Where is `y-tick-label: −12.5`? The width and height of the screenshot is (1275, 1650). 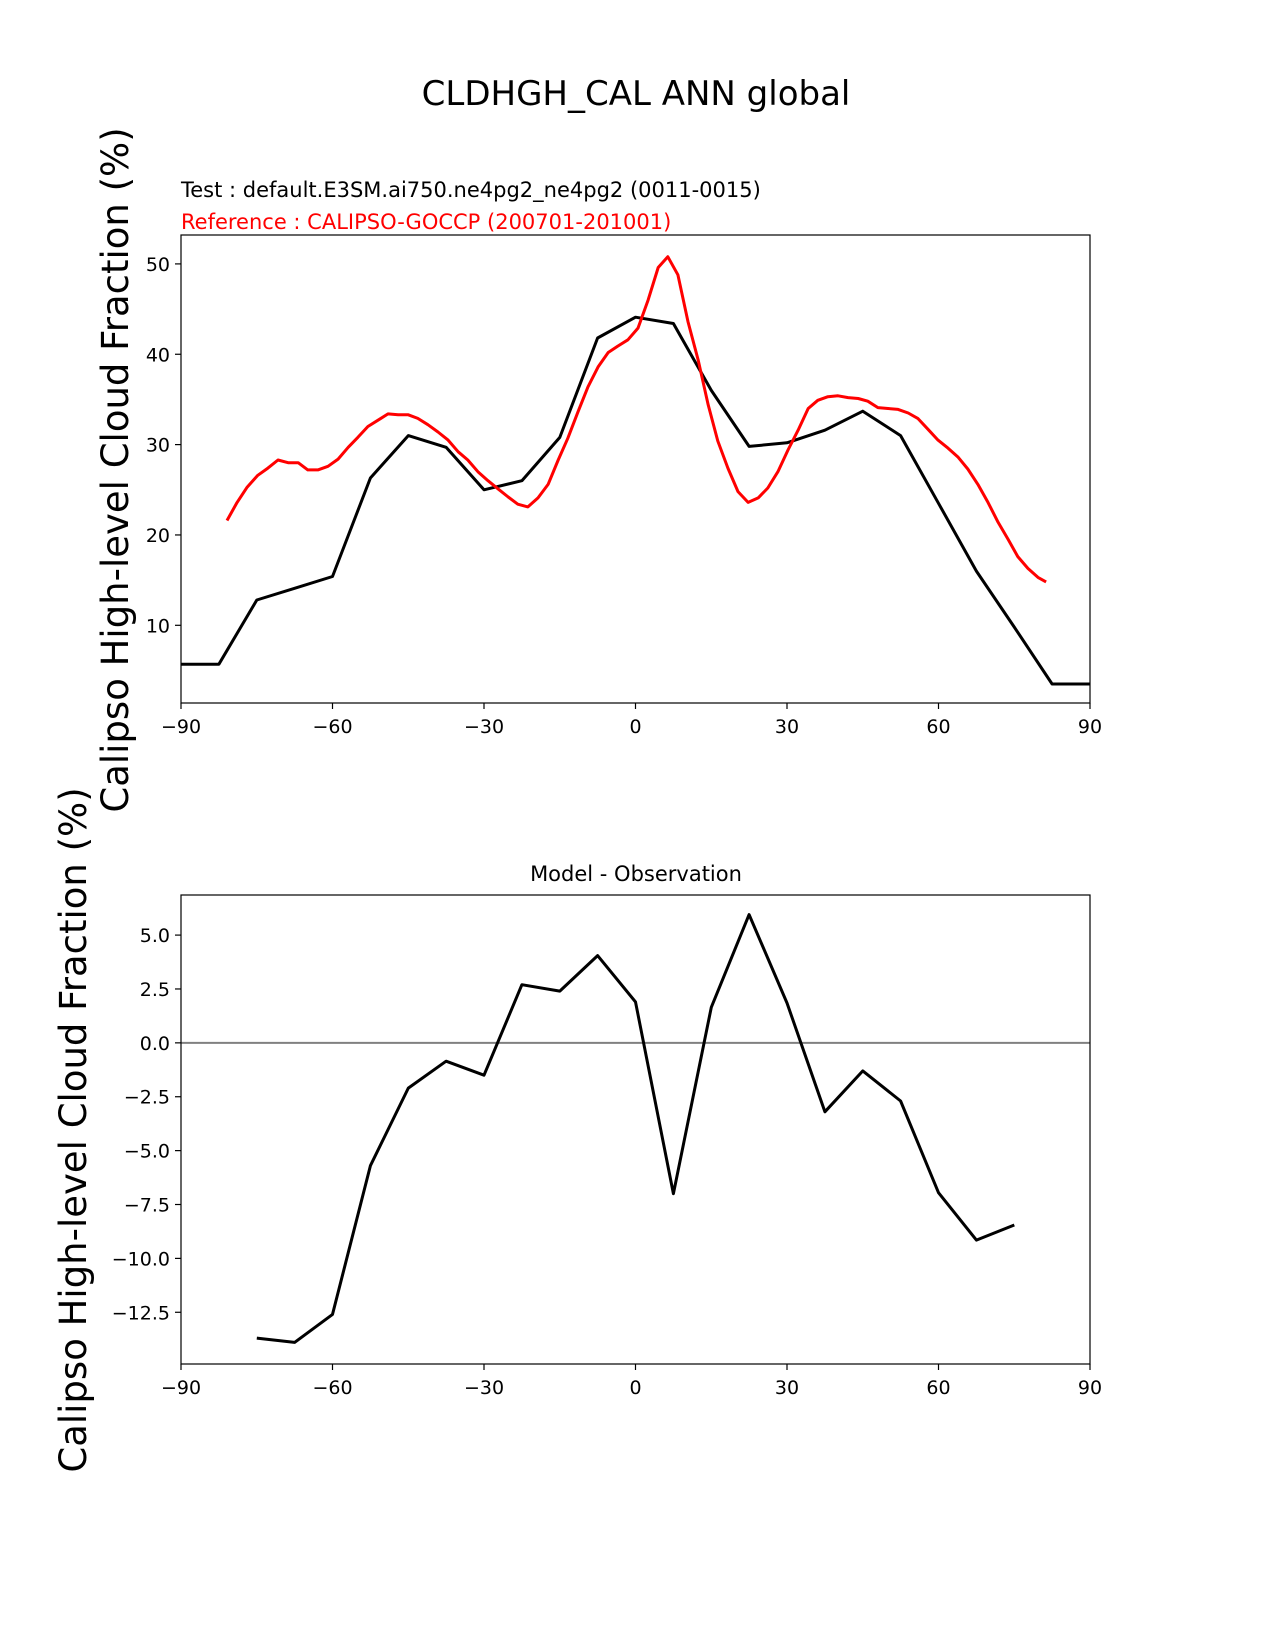 y-tick-label: −12.5 is located at coordinates (141, 1313).